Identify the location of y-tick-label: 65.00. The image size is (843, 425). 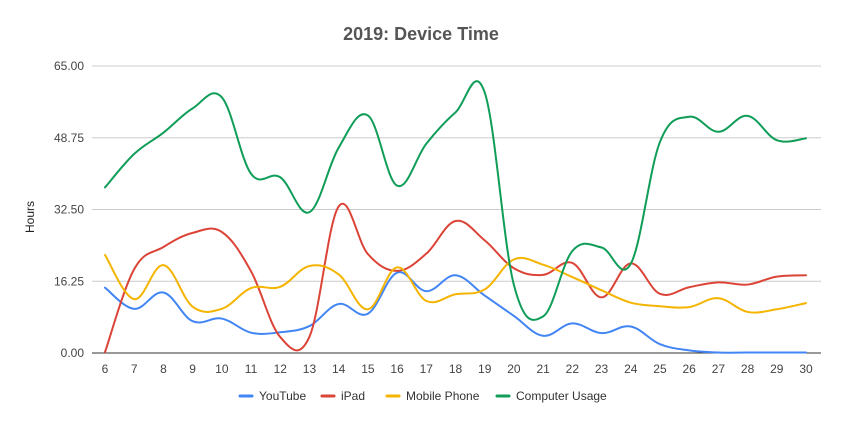
(69, 66).